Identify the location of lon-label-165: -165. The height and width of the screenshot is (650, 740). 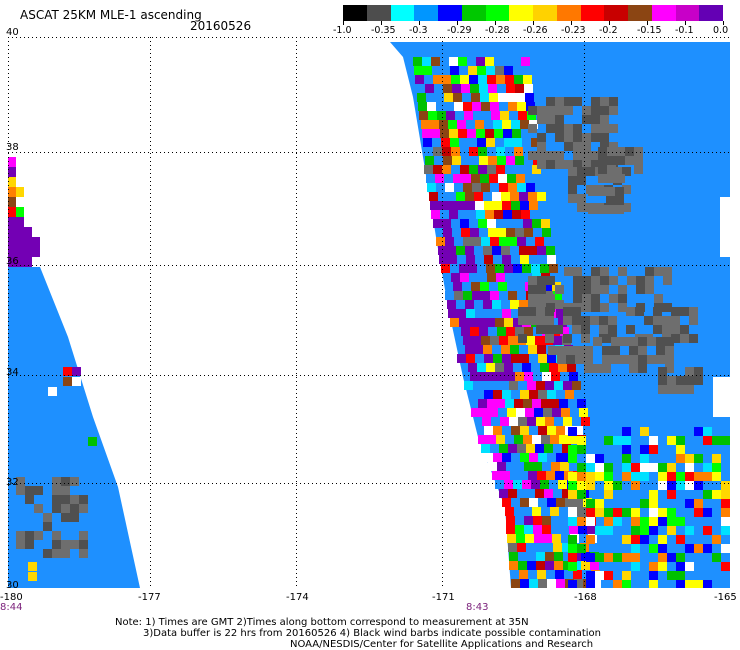
(725, 597).